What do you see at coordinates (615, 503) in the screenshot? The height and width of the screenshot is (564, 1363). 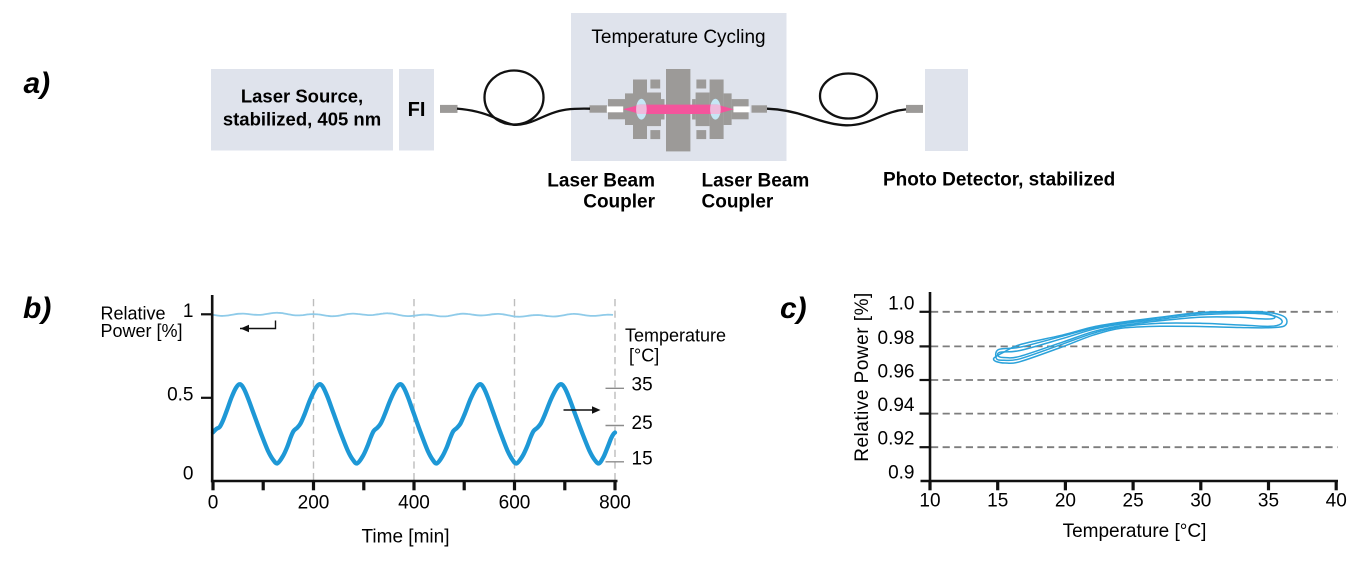 I see `svg-text: 800` at bounding box center [615, 503].